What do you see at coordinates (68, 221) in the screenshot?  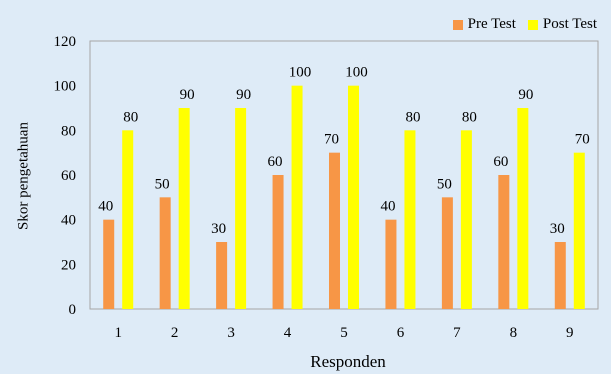 I see `y-tick-label: 40` at bounding box center [68, 221].